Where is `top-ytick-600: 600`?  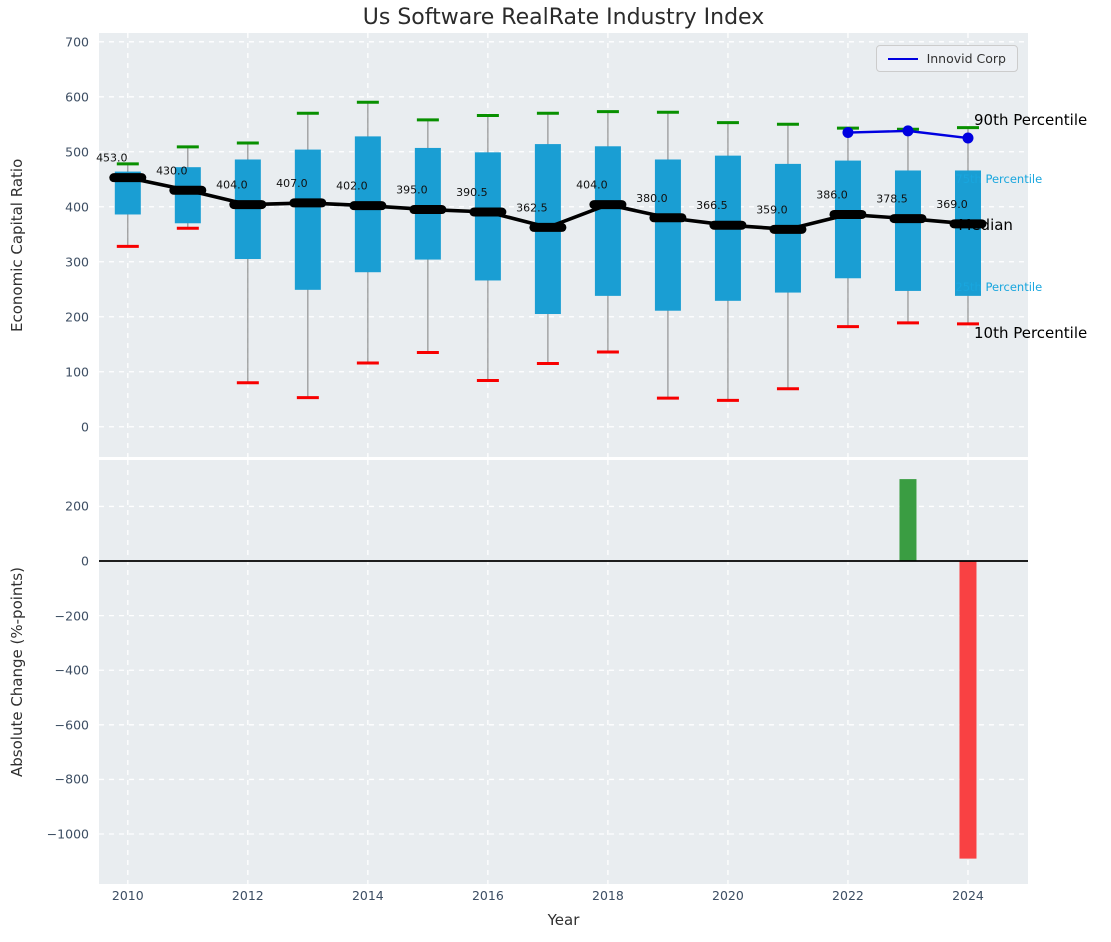
top-ytick-600: 600 is located at coordinates (77, 97).